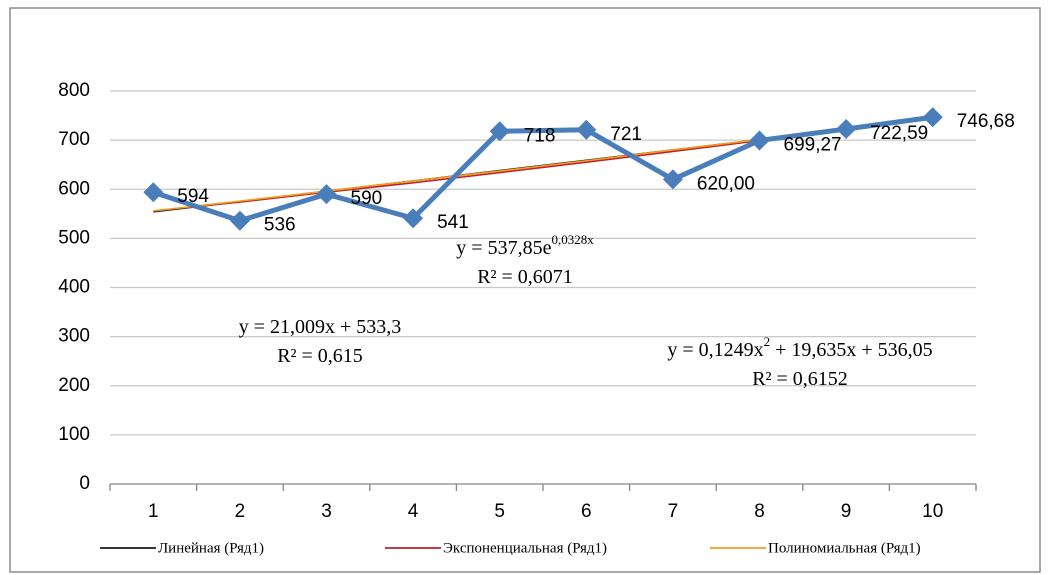  Describe the element at coordinates (74, 336) in the screenshot. I see `y-tick-label: 300` at that location.